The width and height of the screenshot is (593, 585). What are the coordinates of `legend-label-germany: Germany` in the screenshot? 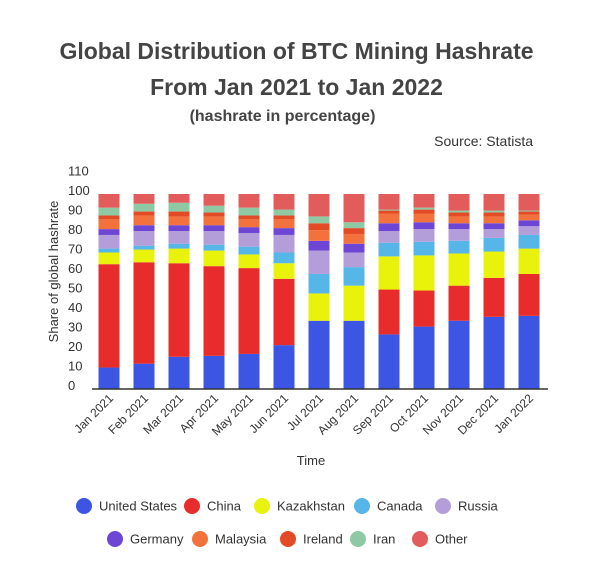 It's located at (157, 539).